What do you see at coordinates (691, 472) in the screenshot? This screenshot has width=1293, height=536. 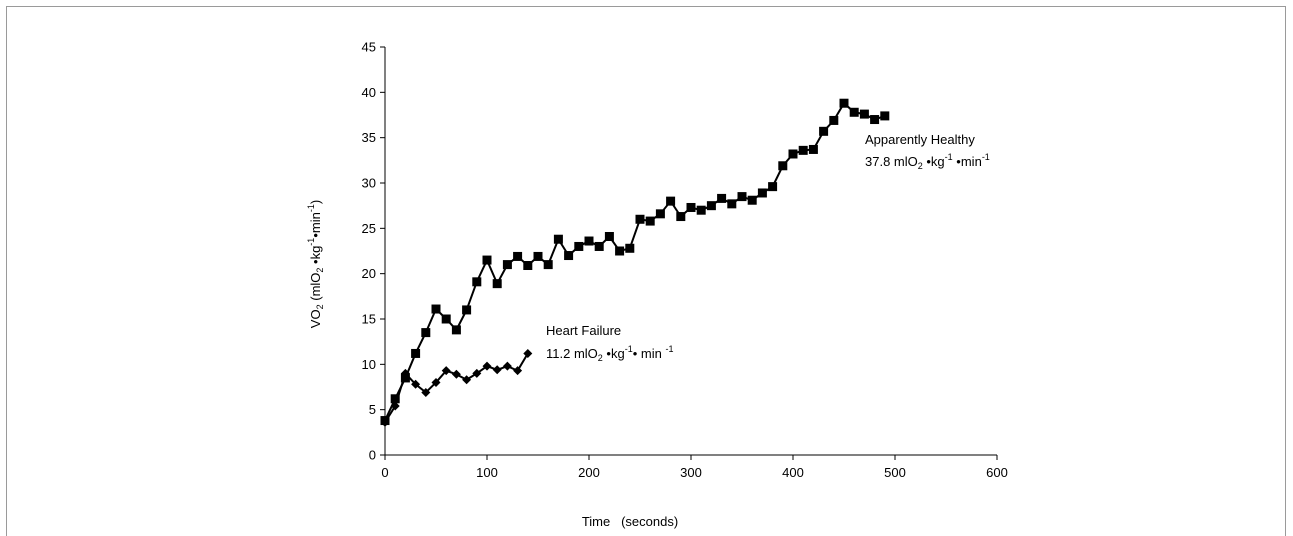 I see `x-tick-label: 300` at bounding box center [691, 472].